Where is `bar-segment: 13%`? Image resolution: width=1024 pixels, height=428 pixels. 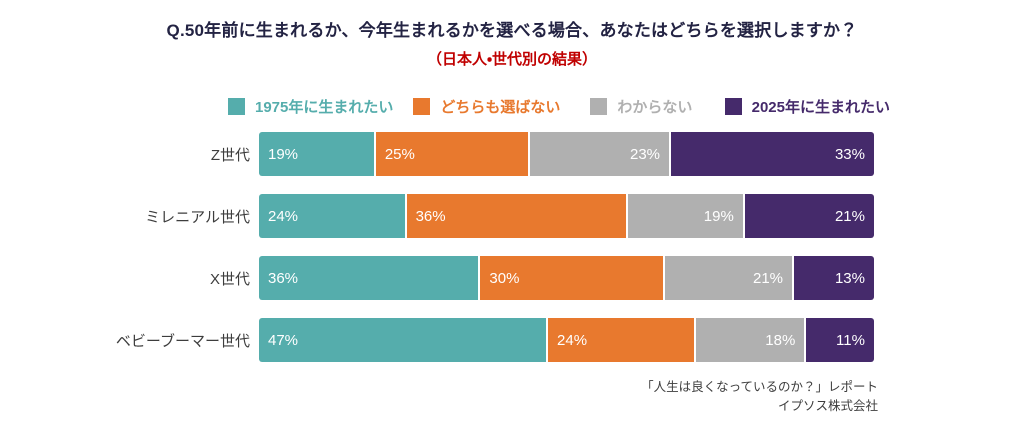
bar-segment: 13% is located at coordinates (834, 278).